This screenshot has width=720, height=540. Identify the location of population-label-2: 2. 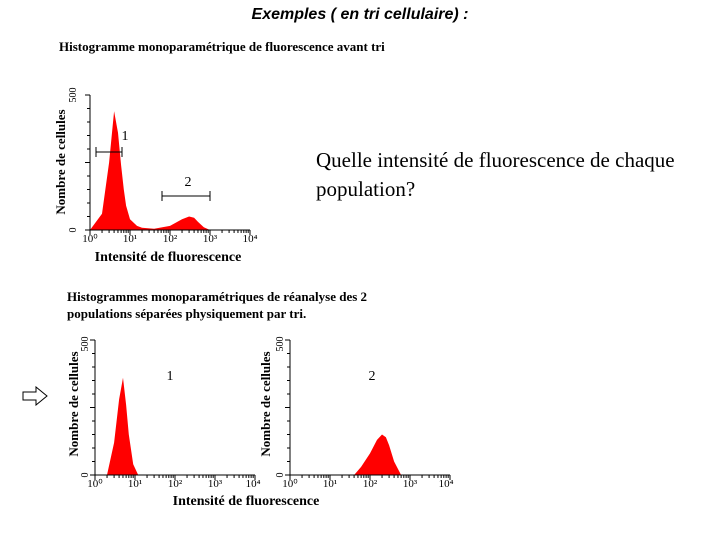
(372, 376).